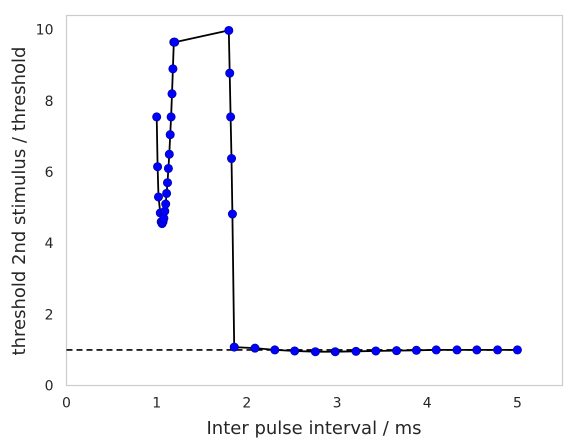 The height and width of the screenshot is (448, 579). What do you see at coordinates (427, 404) in the screenshot?
I see `x-tick-label: 4` at bounding box center [427, 404].